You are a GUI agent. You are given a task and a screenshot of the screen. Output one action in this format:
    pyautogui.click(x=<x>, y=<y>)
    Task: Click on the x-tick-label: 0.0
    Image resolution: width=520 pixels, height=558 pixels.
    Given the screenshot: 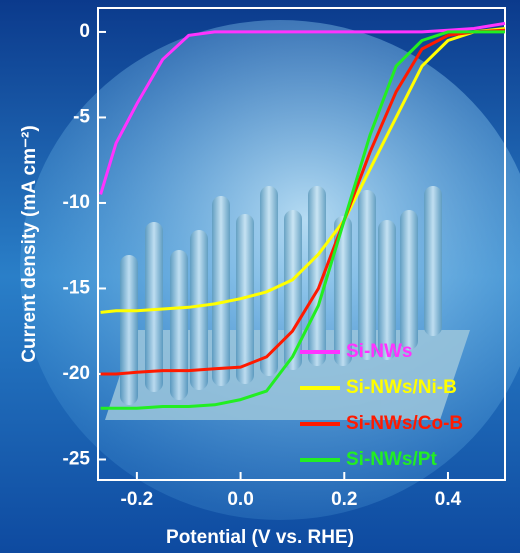 What is the action you would take?
    pyautogui.click(x=240, y=499)
    